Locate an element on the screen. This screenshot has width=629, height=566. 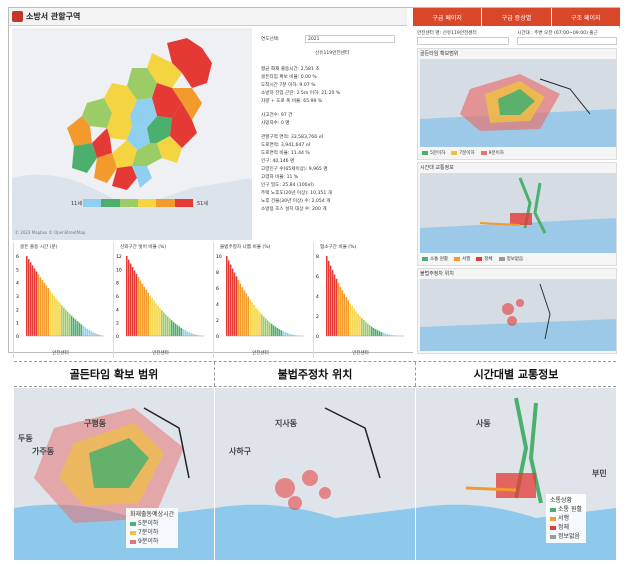
stat-line: 도로면적 비율: 11.44 % is located at coordinates (285, 153).